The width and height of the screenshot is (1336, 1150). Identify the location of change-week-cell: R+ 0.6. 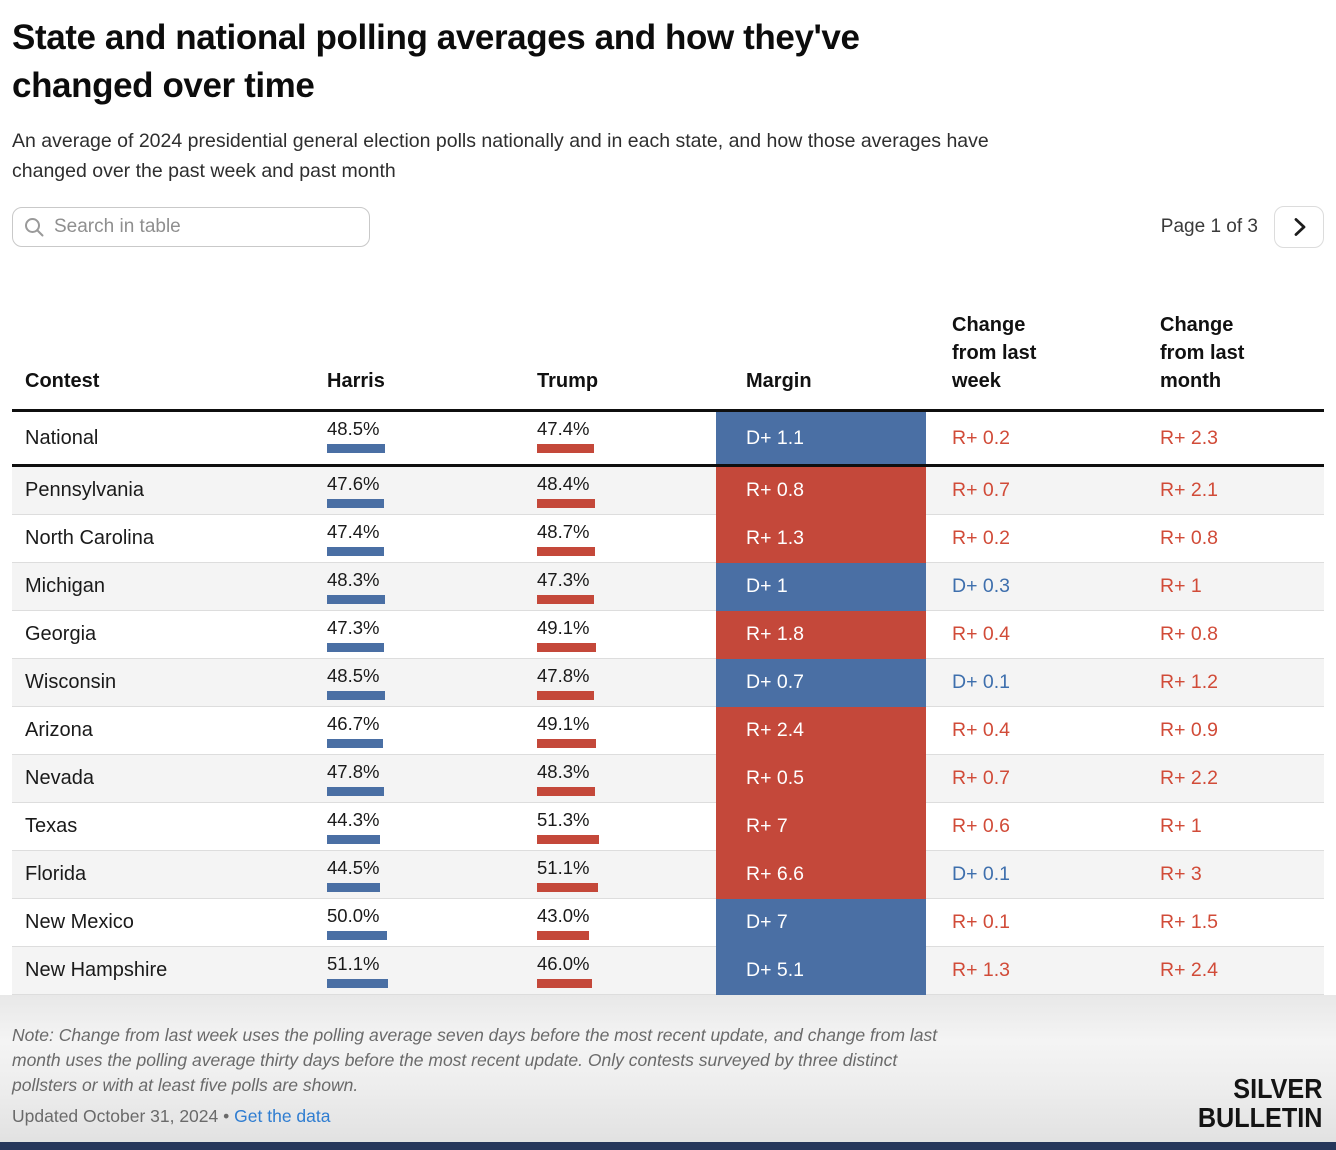
(981, 826).